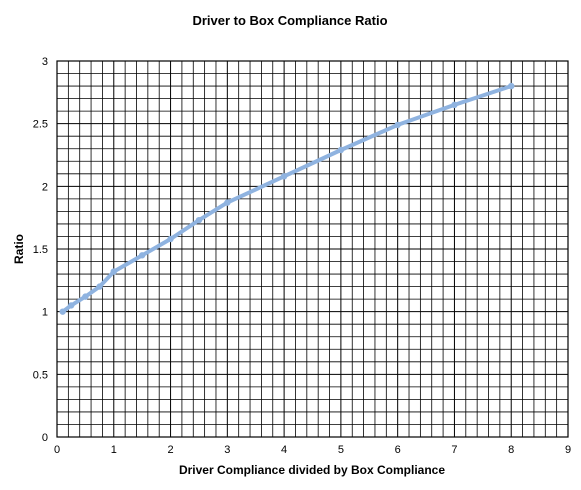 Image resolution: width=581 pixels, height=490 pixels. I want to click on x-tick-label: 7, so click(454, 450).